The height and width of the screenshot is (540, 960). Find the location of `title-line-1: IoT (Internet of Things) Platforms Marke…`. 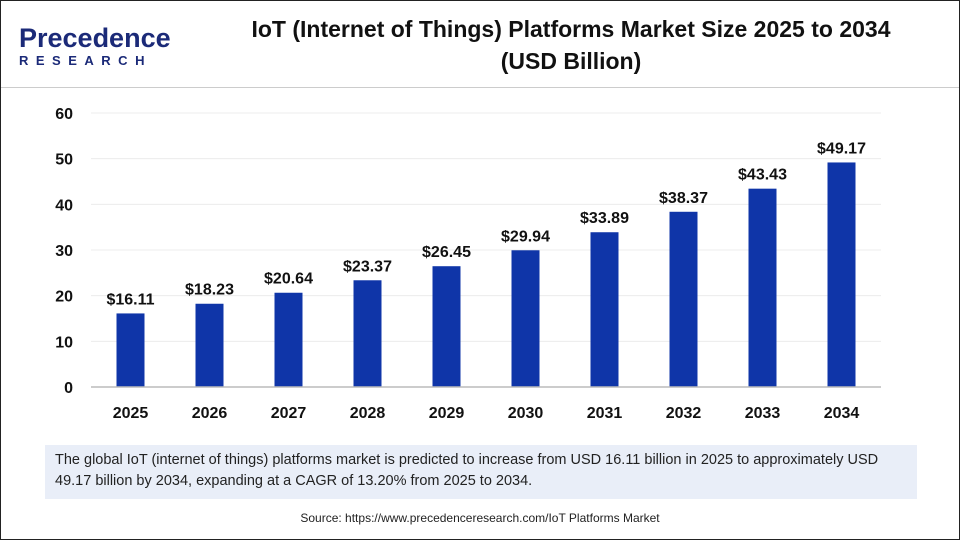

title-line-1: IoT (Internet of Things) Platforms Marke… is located at coordinates (571, 29).